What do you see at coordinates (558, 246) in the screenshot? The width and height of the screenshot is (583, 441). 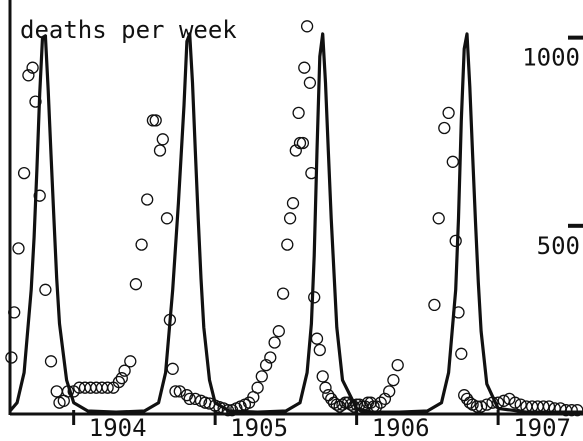 I see `y-tick-label: 500` at bounding box center [558, 246].